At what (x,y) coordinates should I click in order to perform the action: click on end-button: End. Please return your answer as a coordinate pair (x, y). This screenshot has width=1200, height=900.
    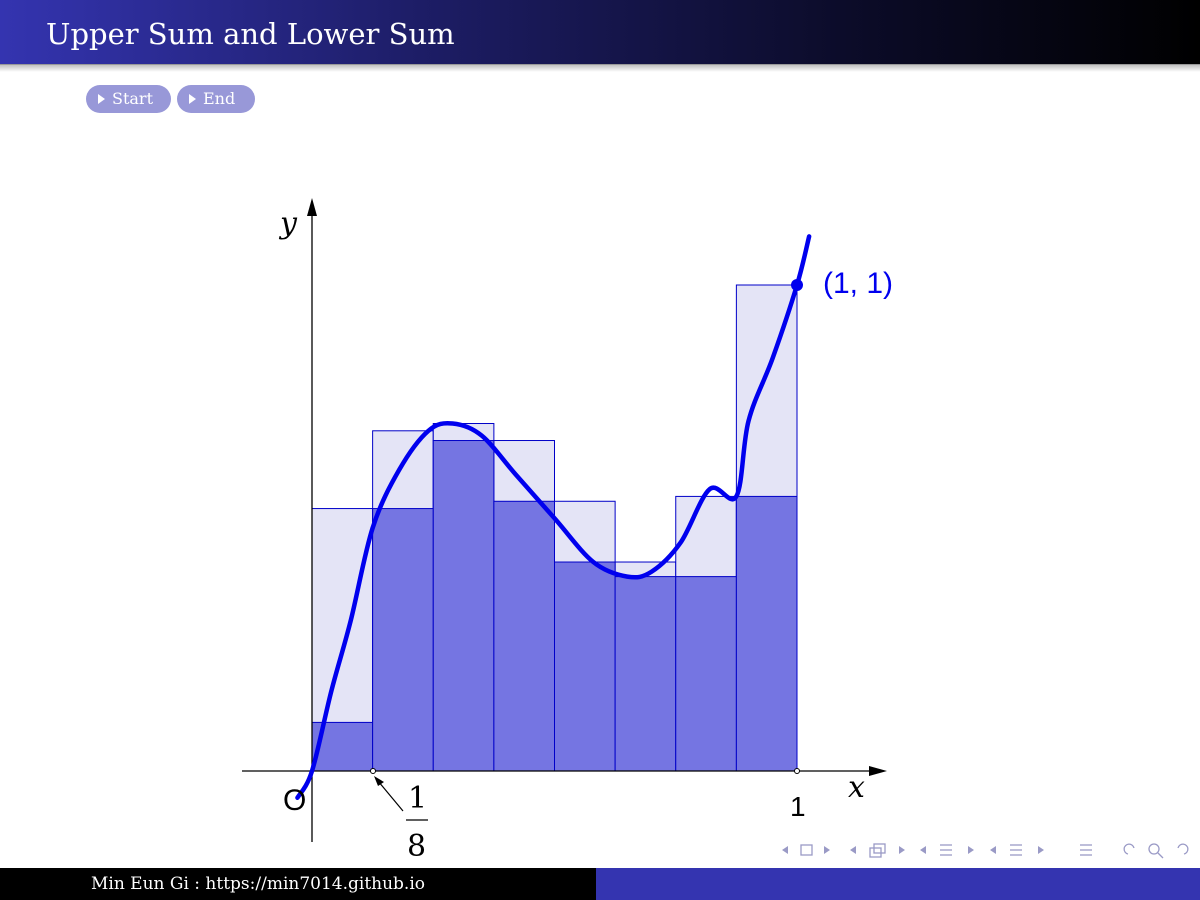
    Looking at the image, I should click on (216, 99).